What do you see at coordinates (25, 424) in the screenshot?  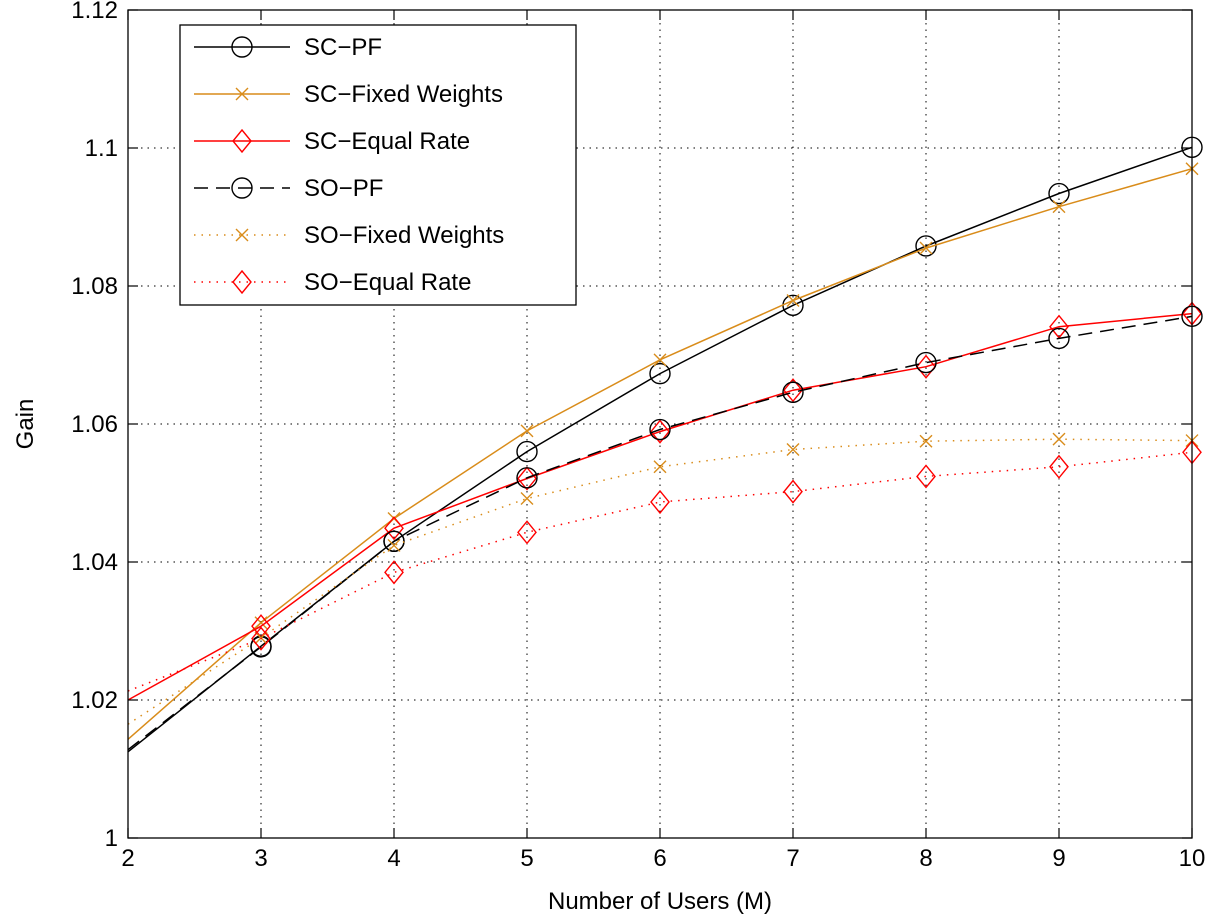 I see `y-axis-label: Gain` at bounding box center [25, 424].